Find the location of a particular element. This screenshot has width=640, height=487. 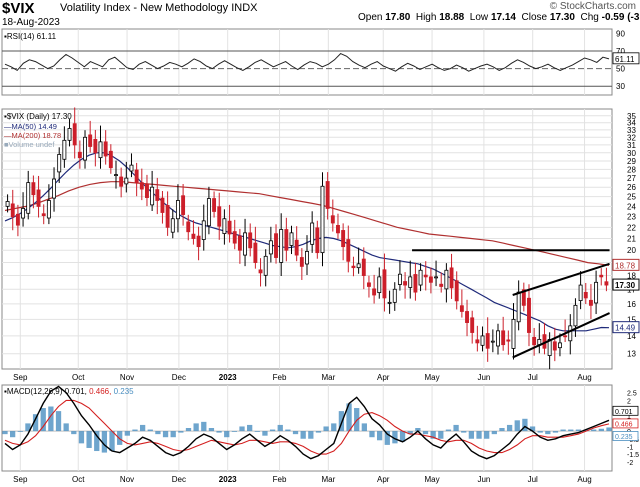

low-label: Low is located at coordinates (479, 17).